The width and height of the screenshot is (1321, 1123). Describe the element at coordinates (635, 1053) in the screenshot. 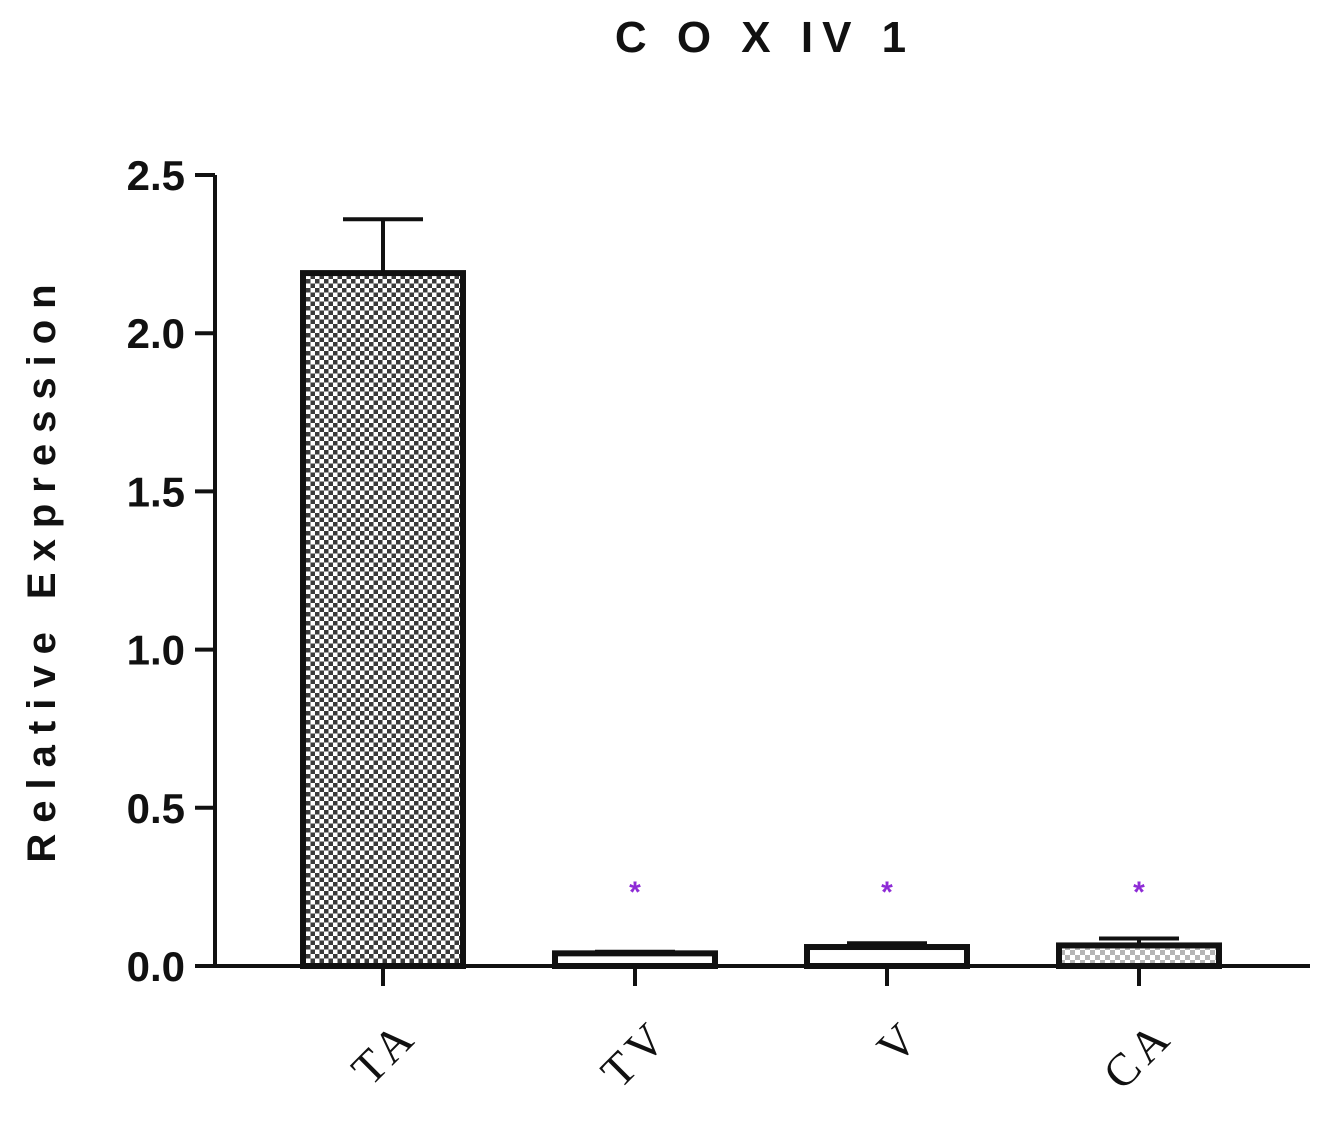

I see `x-tick-label: TV` at that location.